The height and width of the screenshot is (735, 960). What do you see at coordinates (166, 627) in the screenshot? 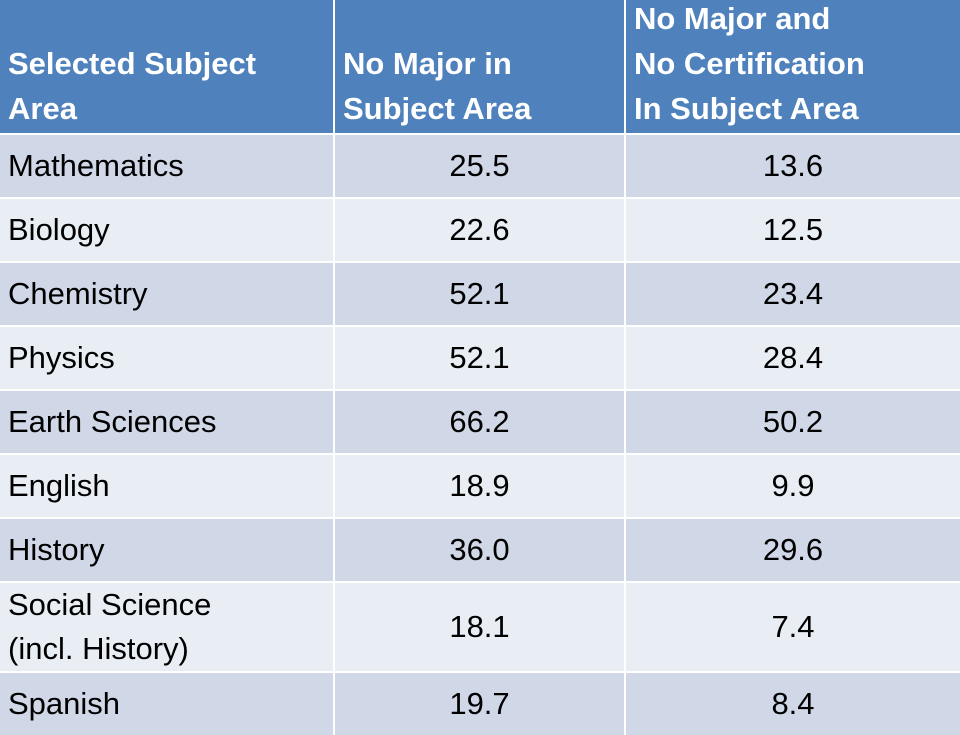
I see `table-cell: Social Science (incl. History)` at bounding box center [166, 627].